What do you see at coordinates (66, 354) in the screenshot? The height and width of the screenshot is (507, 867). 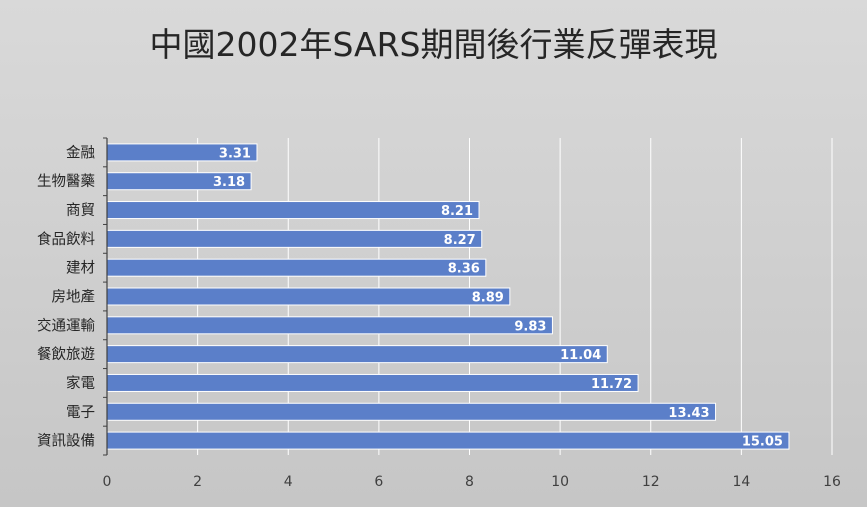 I see `category-label: 餐飲旅遊` at bounding box center [66, 354].